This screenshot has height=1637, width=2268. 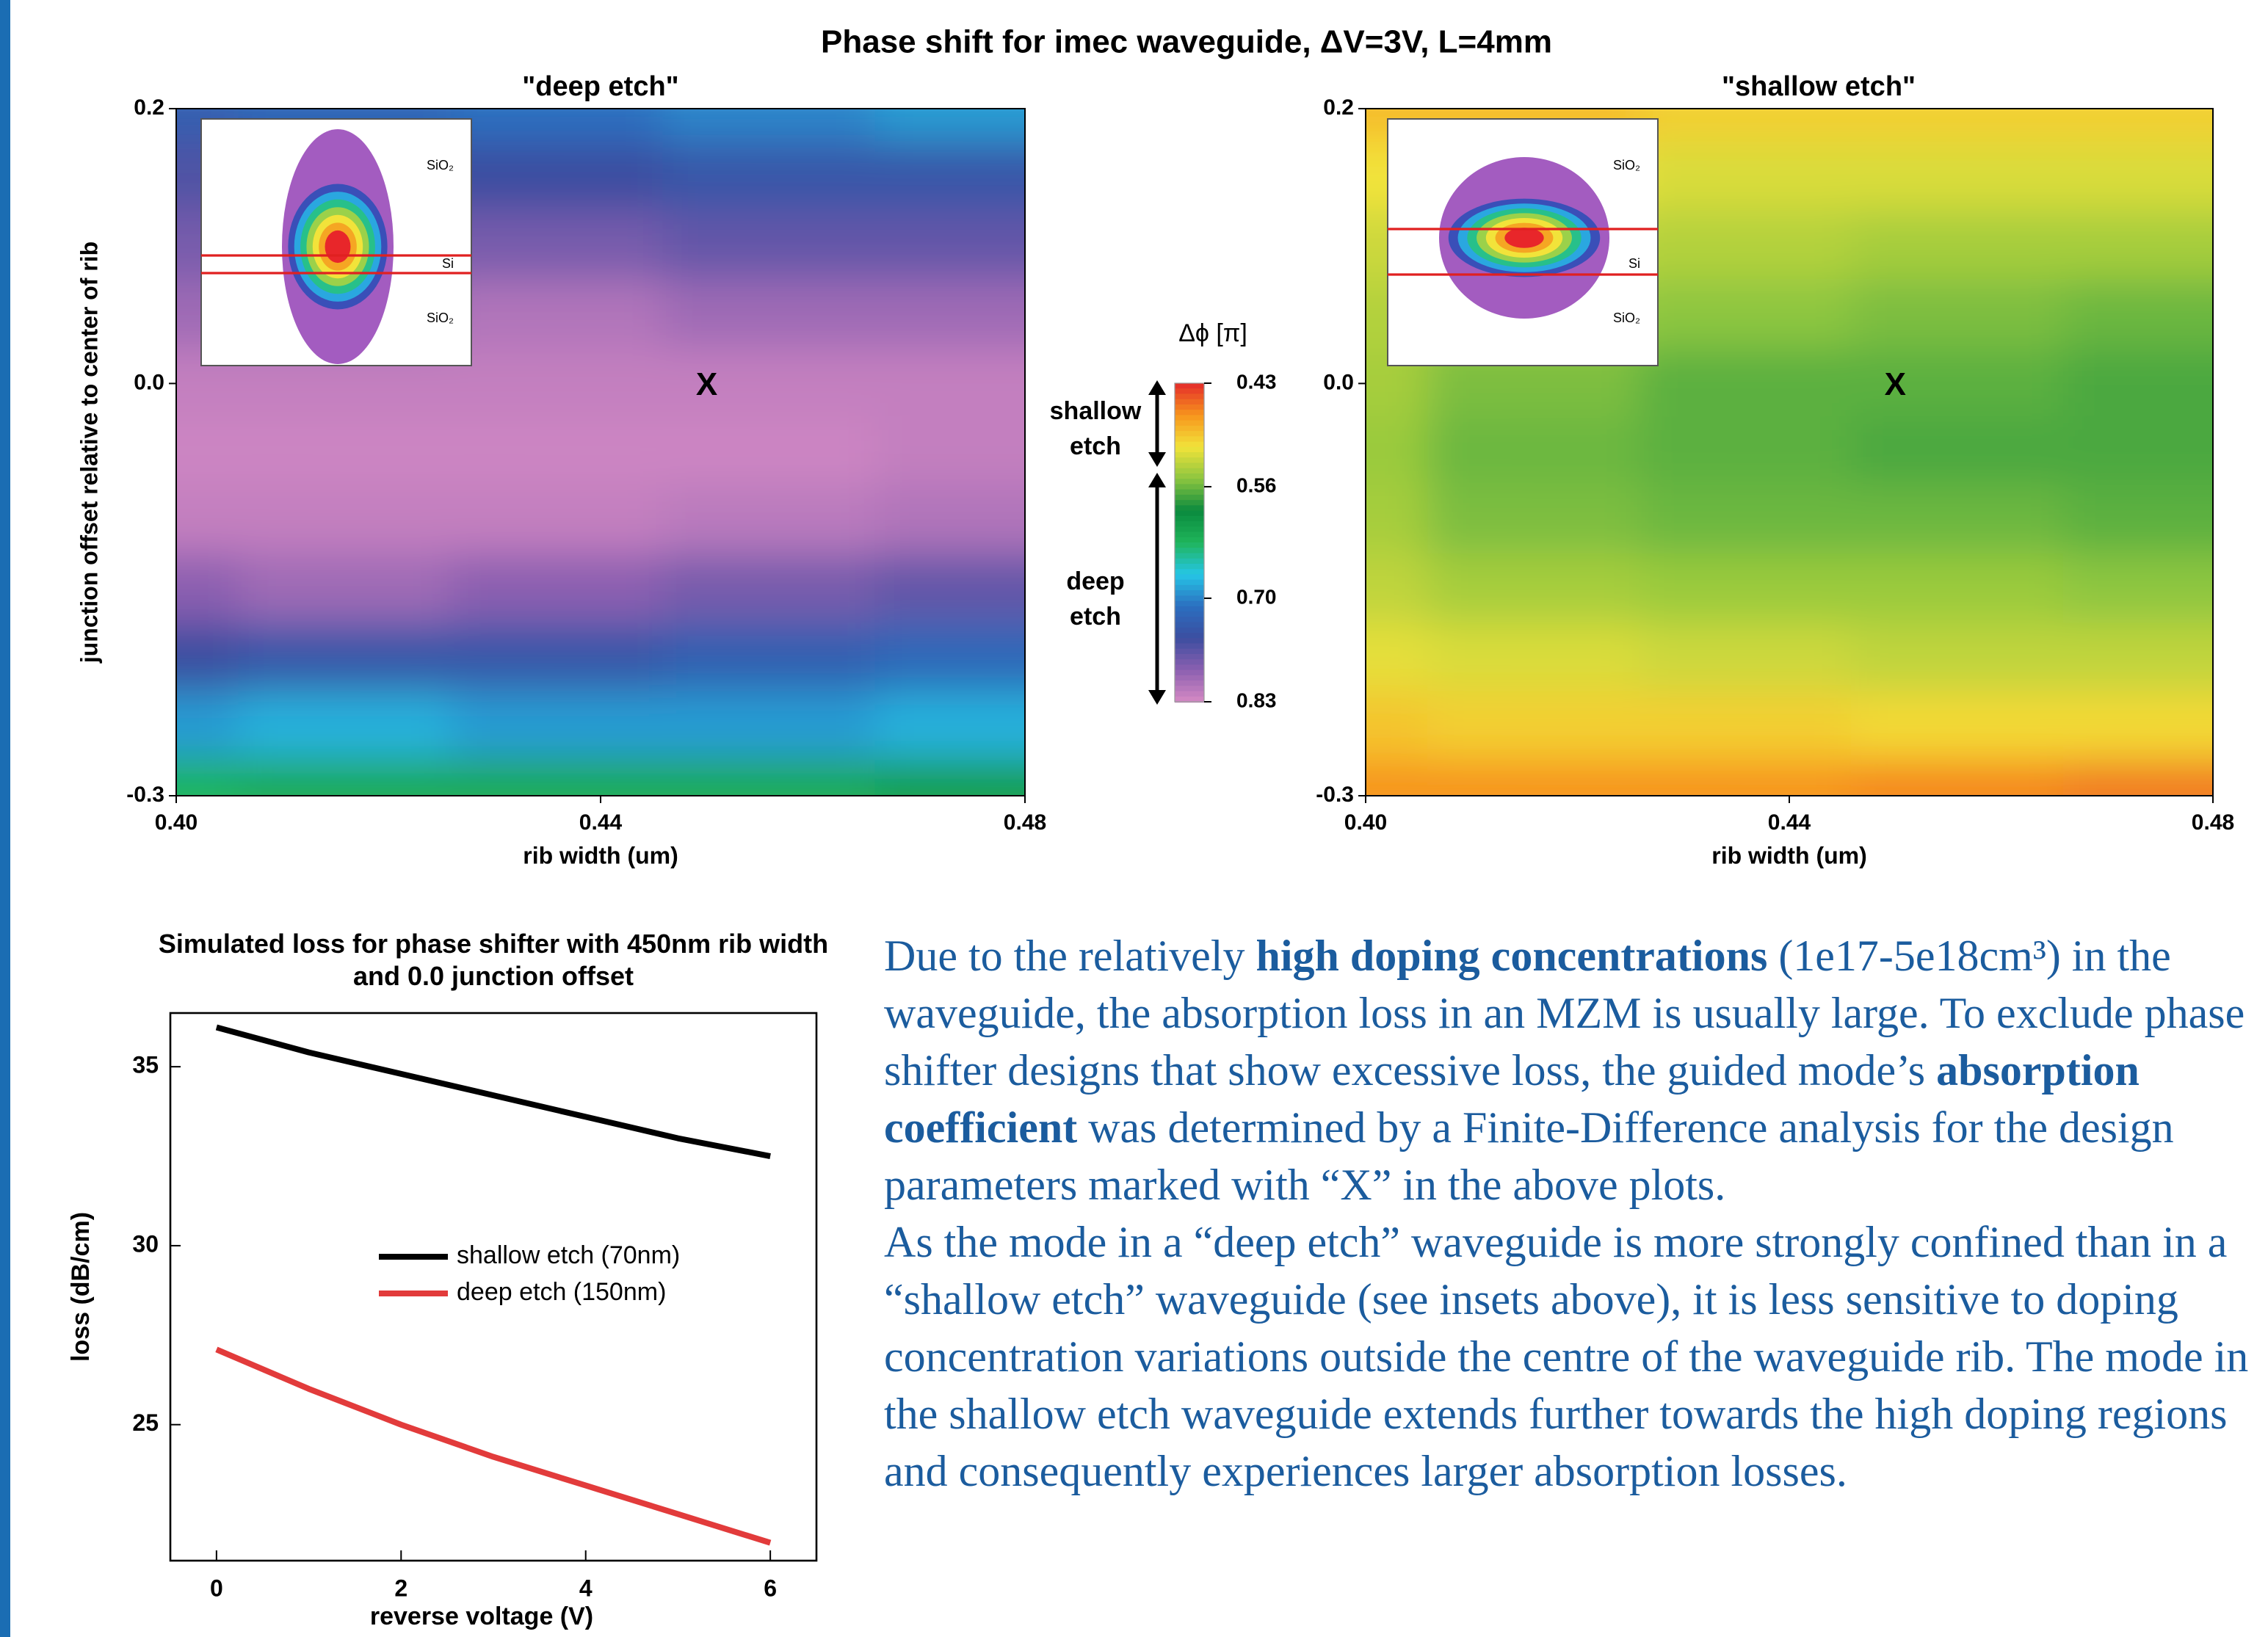 I want to click on y-tick-label: 0.0, so click(x=1338, y=382).